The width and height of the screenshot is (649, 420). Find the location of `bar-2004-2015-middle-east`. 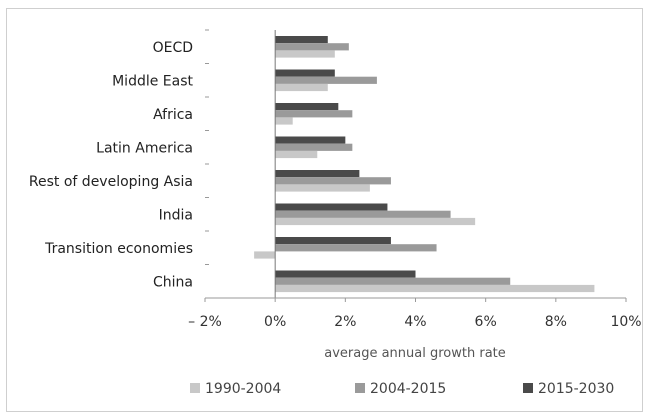

bar-2004-2015-middle-east is located at coordinates (326, 80).